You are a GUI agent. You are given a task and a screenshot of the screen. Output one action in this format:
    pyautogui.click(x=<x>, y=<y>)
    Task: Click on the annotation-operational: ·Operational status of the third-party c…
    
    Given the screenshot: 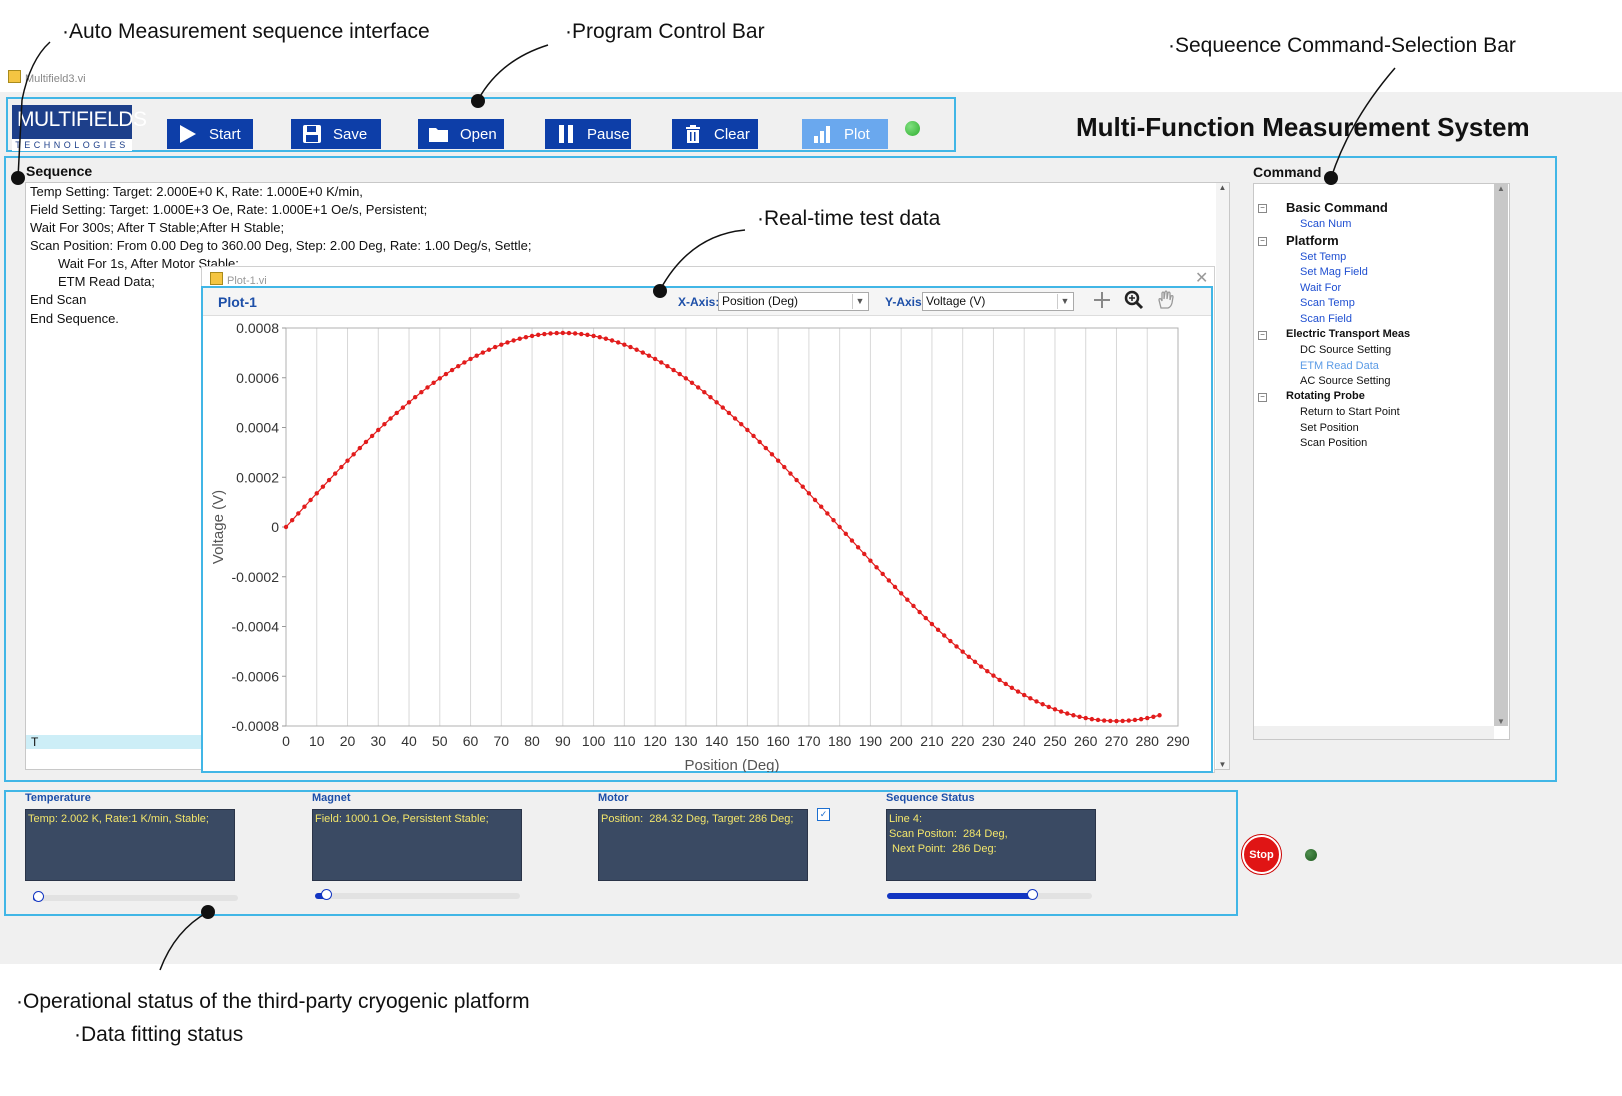 What is the action you would take?
    pyautogui.click(x=273, y=1002)
    